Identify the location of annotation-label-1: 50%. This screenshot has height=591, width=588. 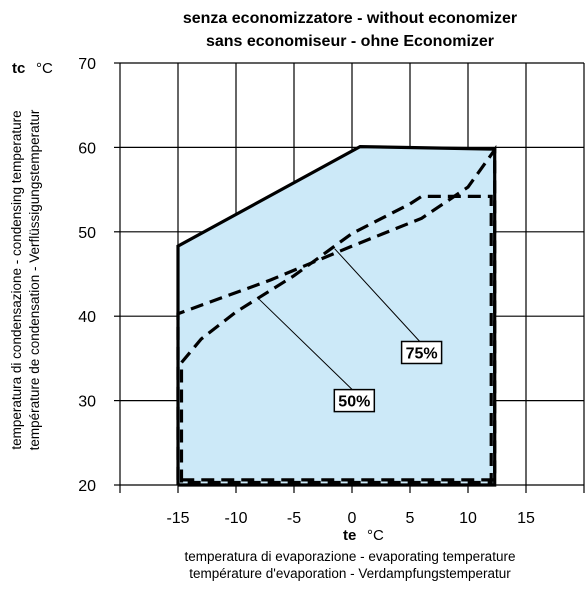
(354, 402).